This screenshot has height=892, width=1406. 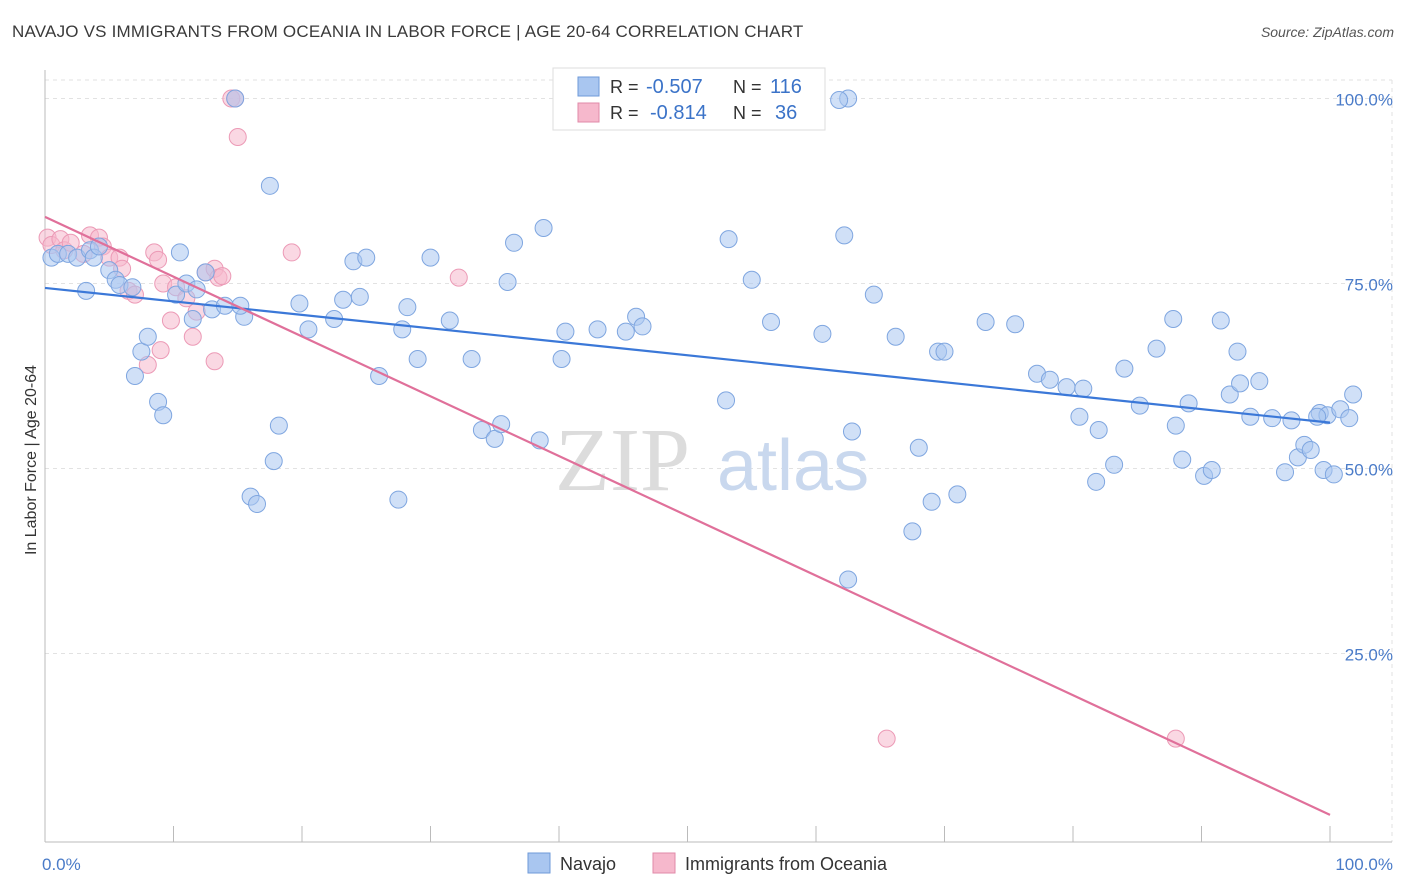 I want to click on x-tick-labels: 0.0% 100.0%, so click(x=717, y=864).